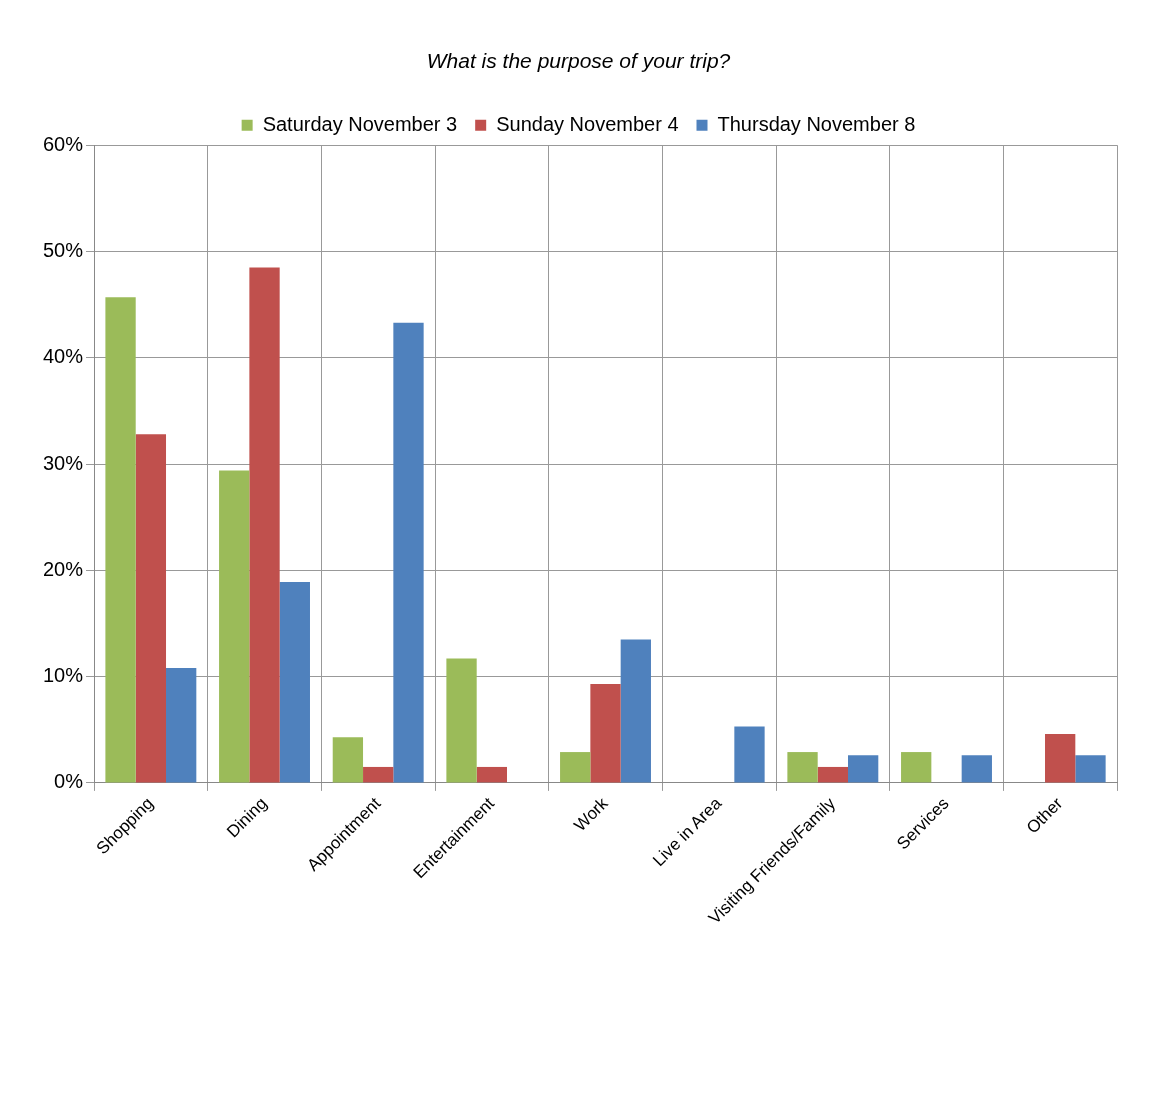 The image size is (1165, 1102). I want to click on y-tick-label: 30%, so click(63, 462).